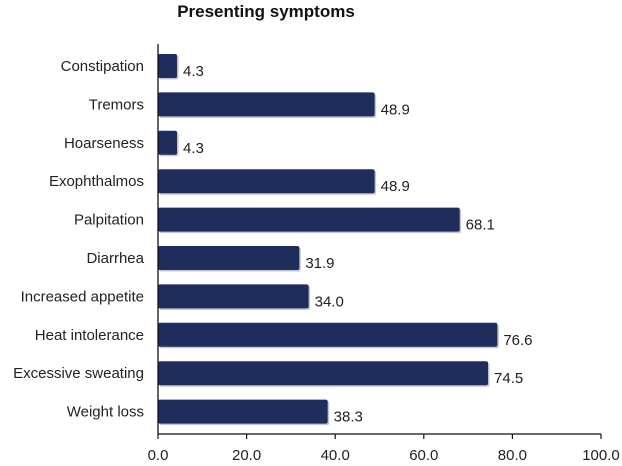 The width and height of the screenshot is (622, 466). What do you see at coordinates (266, 104) in the screenshot?
I see `bar-tremors` at bounding box center [266, 104].